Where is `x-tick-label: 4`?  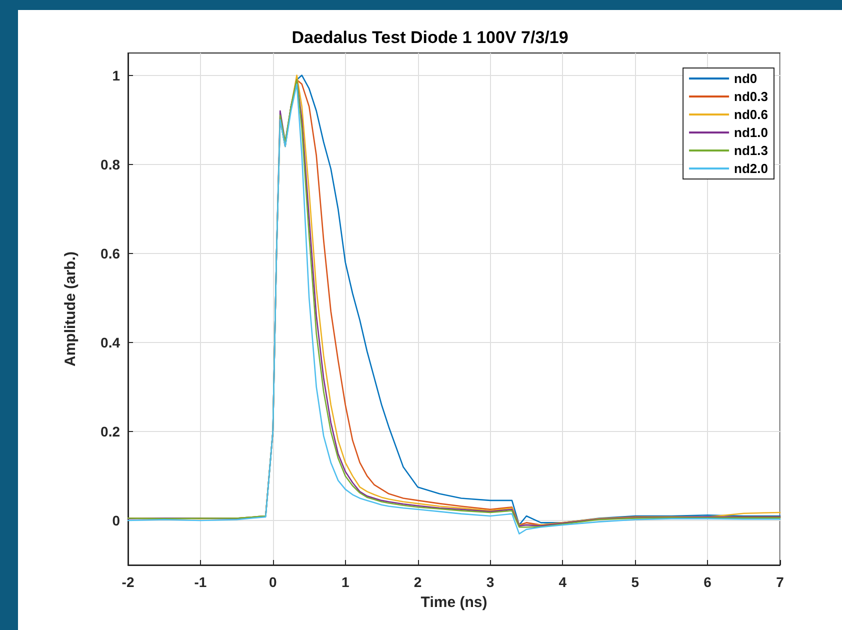 x-tick-label: 4 is located at coordinates (562, 582).